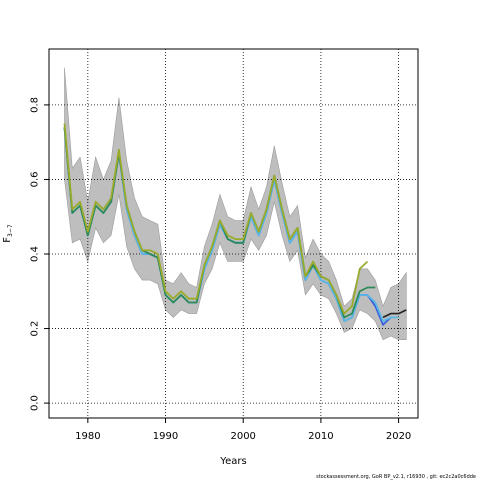 Image resolution: width=480 pixels, height=480 pixels. What do you see at coordinates (10, 230) in the screenshot?
I see `y-axis-title-subscript: 3−7` at bounding box center [10, 230].